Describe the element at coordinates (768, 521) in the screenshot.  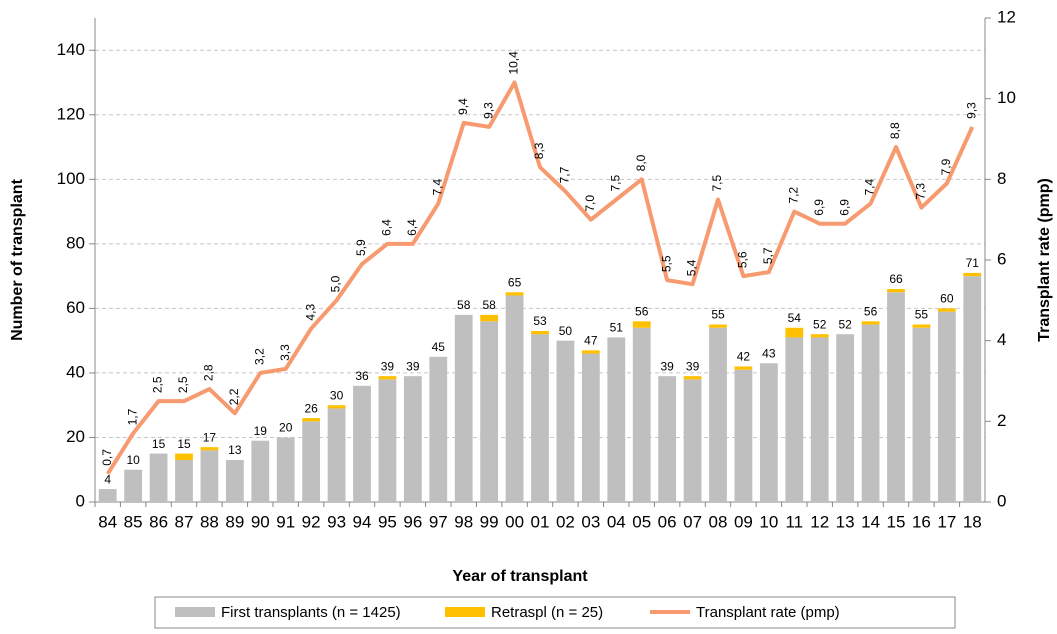
I see `x-tick-label: 10` at that location.